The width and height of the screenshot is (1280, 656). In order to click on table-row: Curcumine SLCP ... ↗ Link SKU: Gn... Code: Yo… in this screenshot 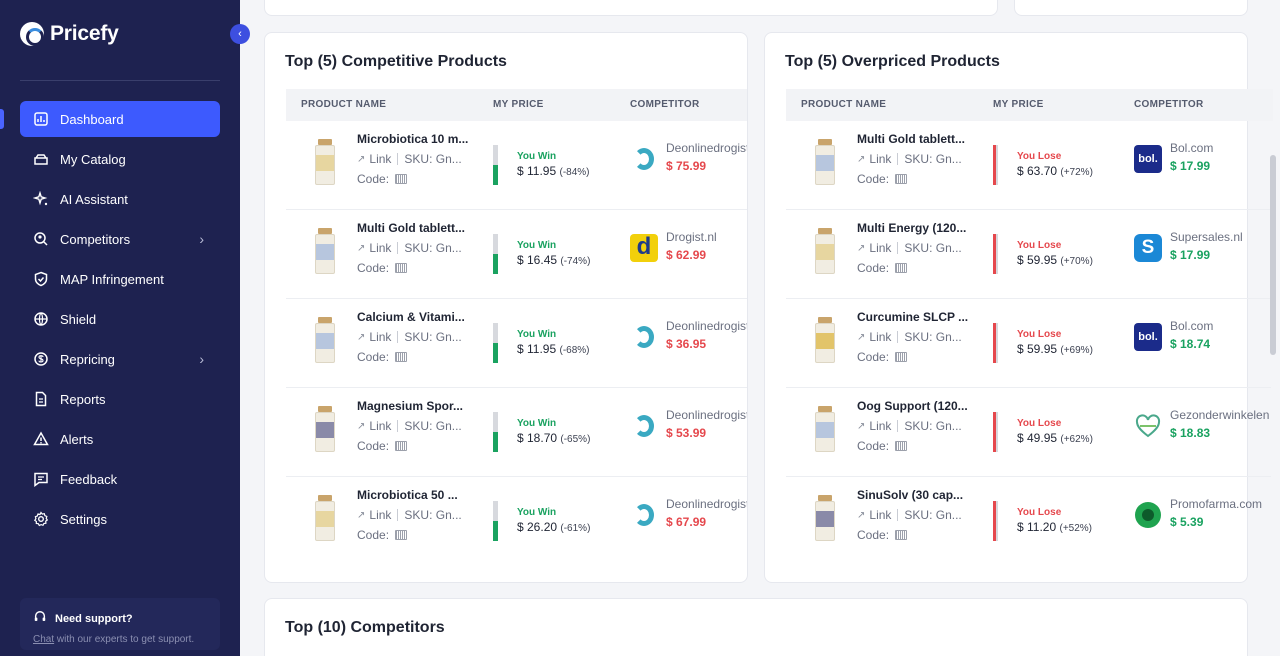, I will do `click(1028, 343)`.